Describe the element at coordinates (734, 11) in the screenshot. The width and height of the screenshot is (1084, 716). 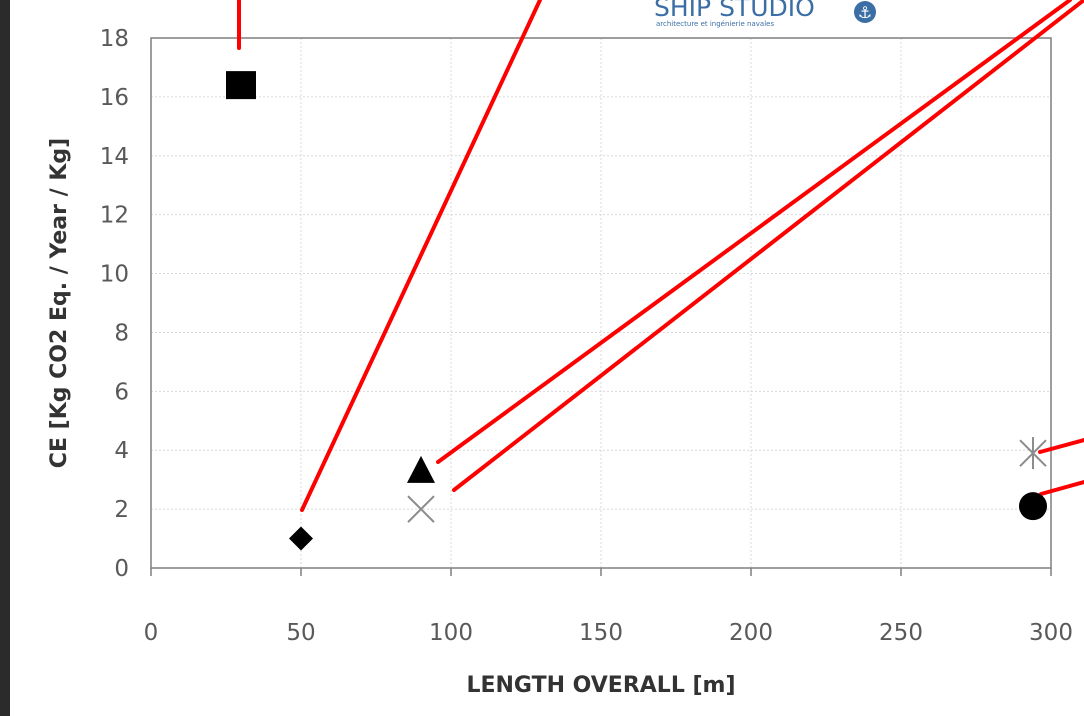
I see `logo-name: SHIP STUDIO` at that location.